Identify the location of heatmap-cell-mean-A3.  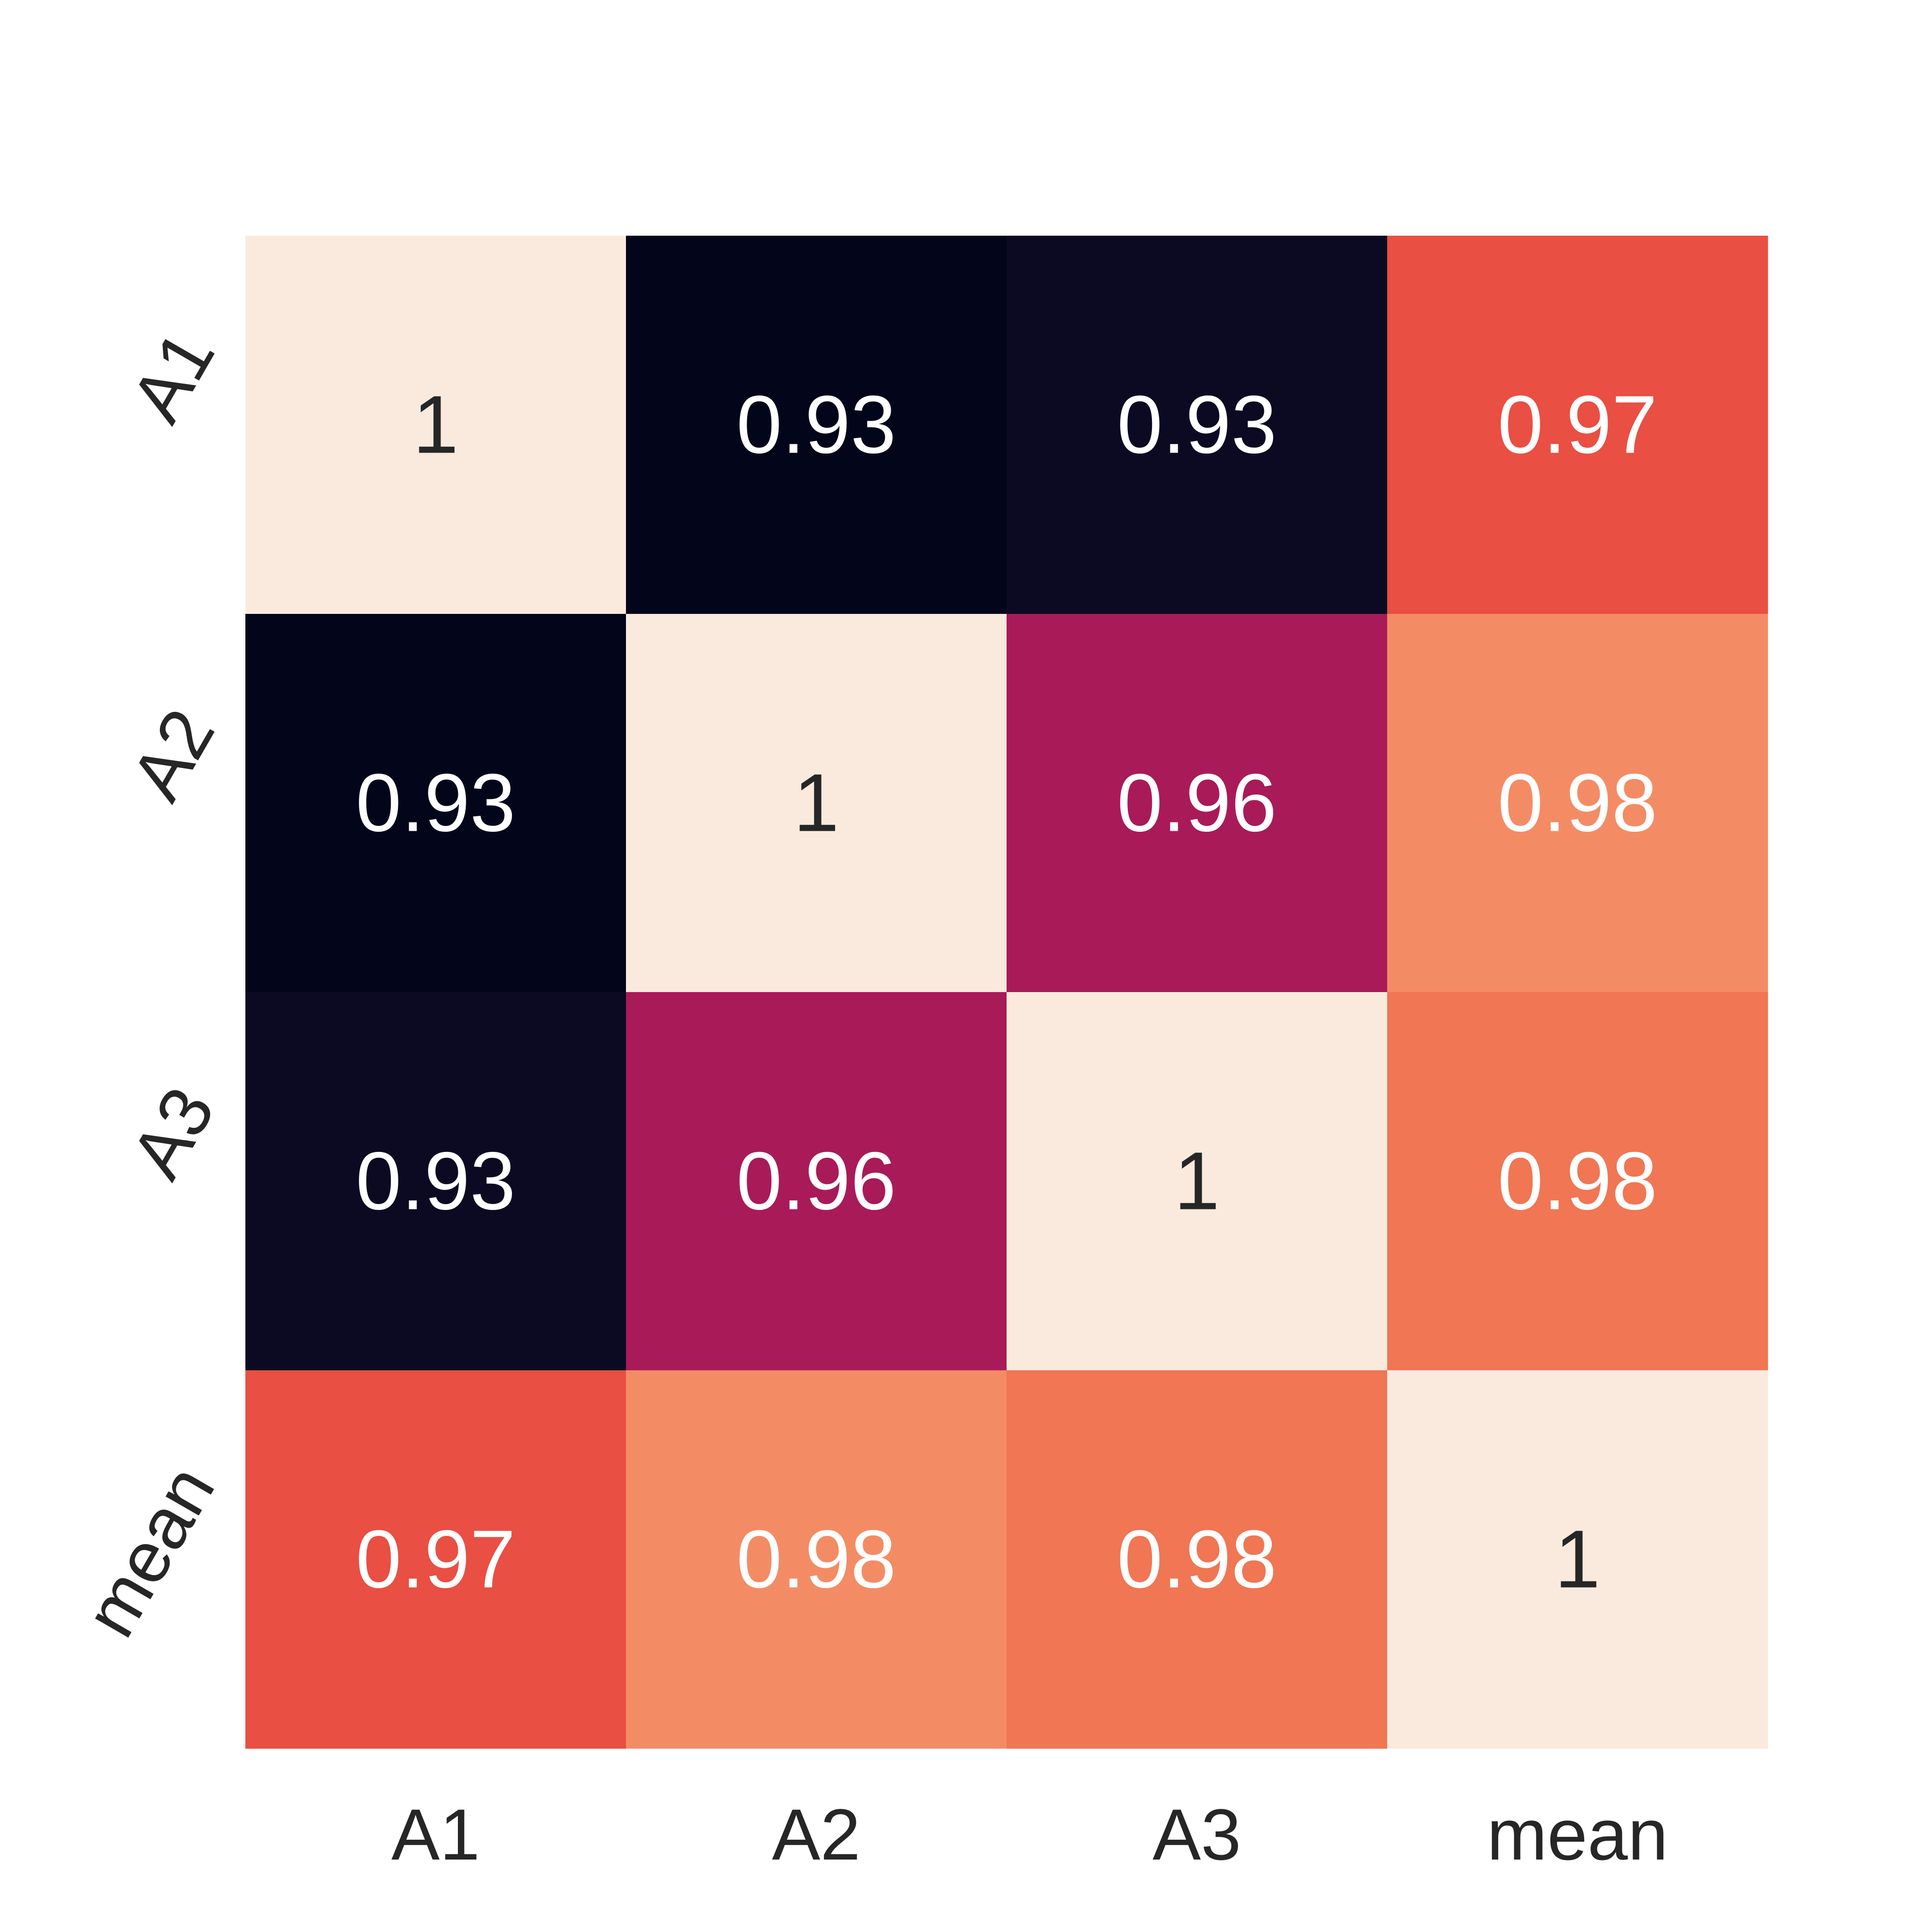
(1197, 1559).